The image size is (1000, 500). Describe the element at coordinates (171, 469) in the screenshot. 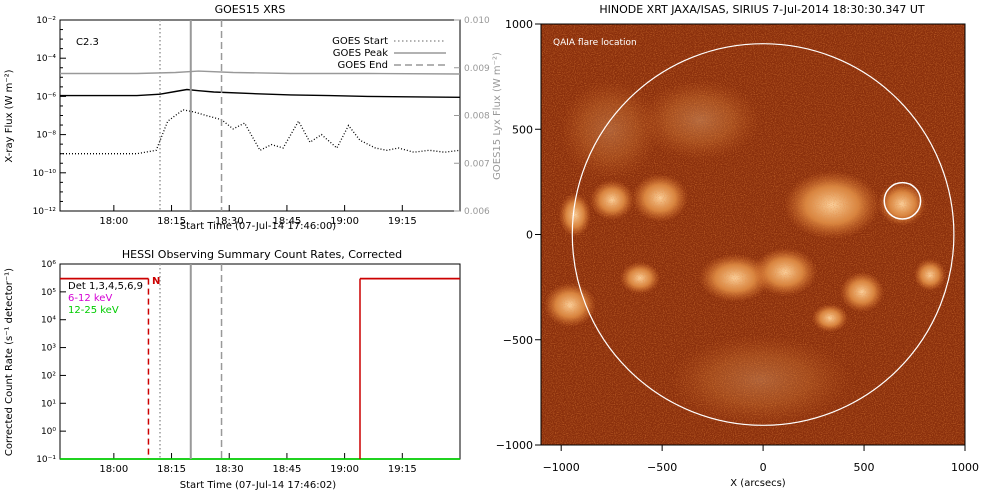

I see `hessi-x-tick-label: 18:15` at that location.